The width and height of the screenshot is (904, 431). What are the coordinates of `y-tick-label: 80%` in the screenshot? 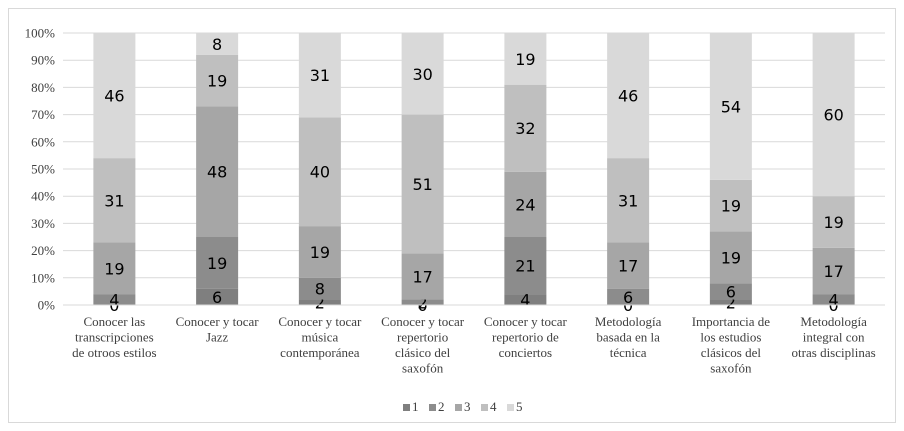 It's located at (43, 87).